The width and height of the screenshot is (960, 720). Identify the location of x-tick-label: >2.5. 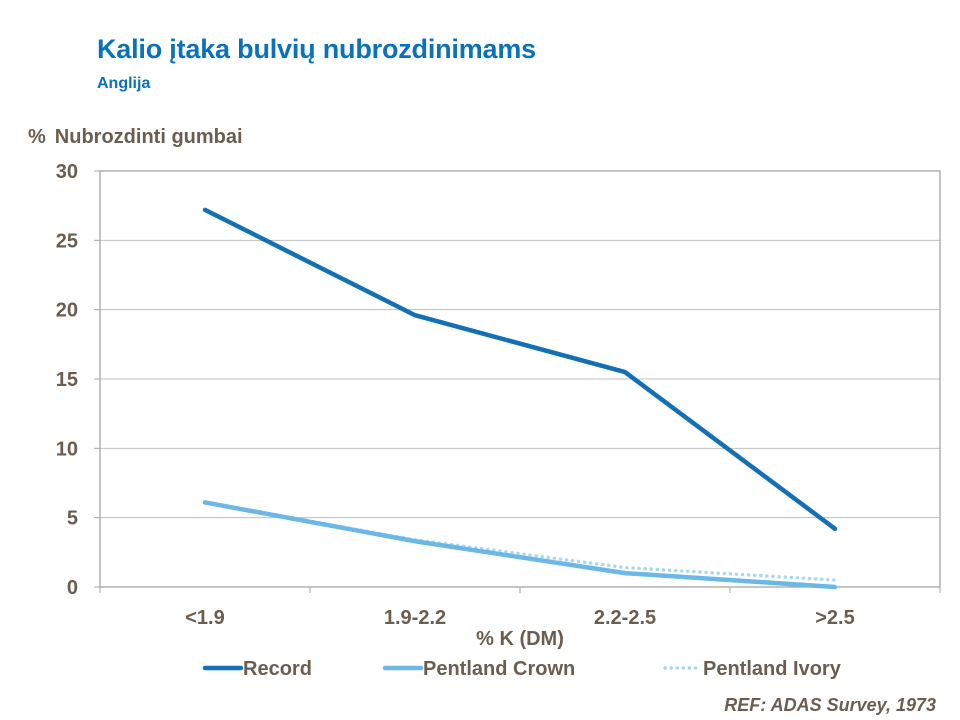
(834, 618).